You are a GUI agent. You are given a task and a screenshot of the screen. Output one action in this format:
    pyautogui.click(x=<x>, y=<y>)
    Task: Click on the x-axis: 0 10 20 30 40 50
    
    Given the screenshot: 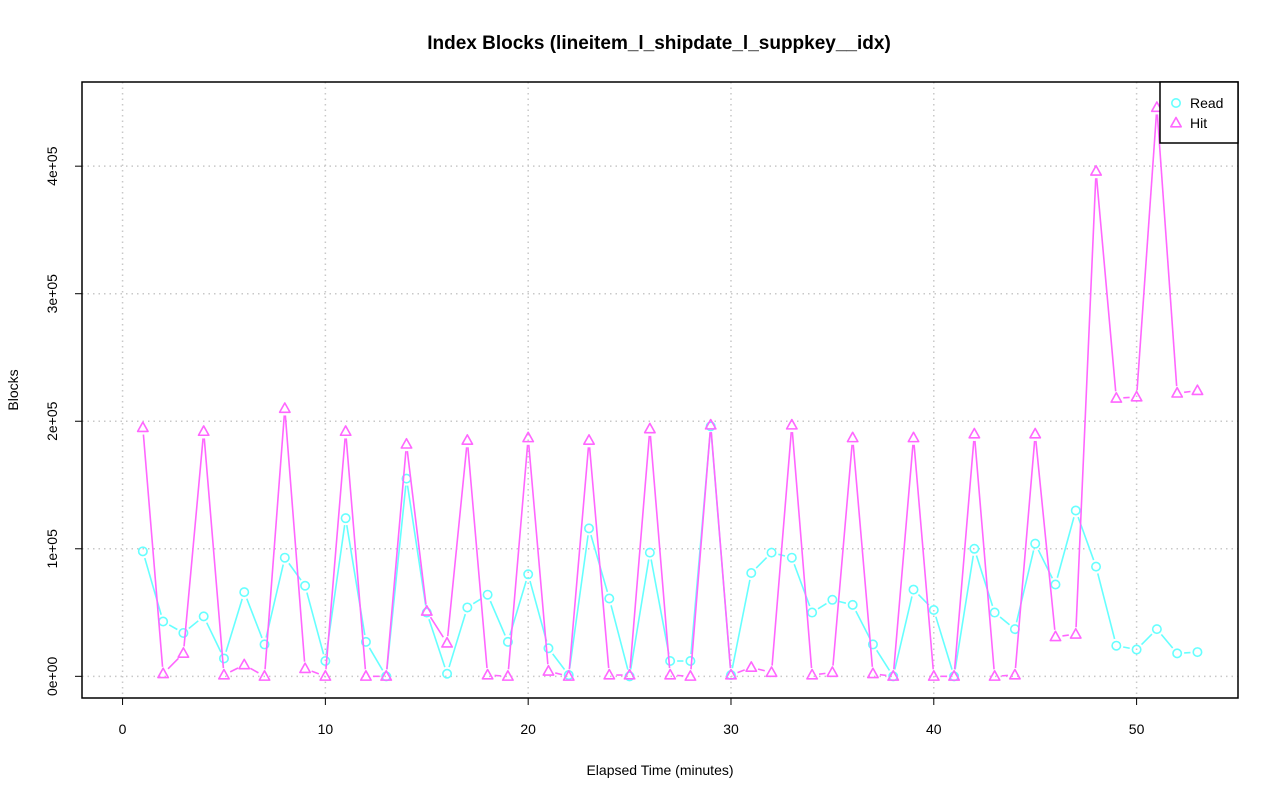 What is the action you would take?
    pyautogui.click(x=632, y=717)
    